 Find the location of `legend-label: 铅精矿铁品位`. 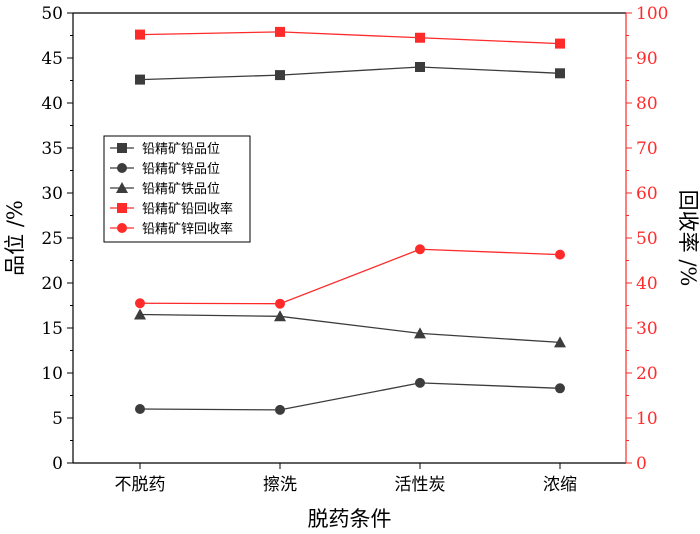

legend-label: 铅精矿铁品位 is located at coordinates (181, 189).